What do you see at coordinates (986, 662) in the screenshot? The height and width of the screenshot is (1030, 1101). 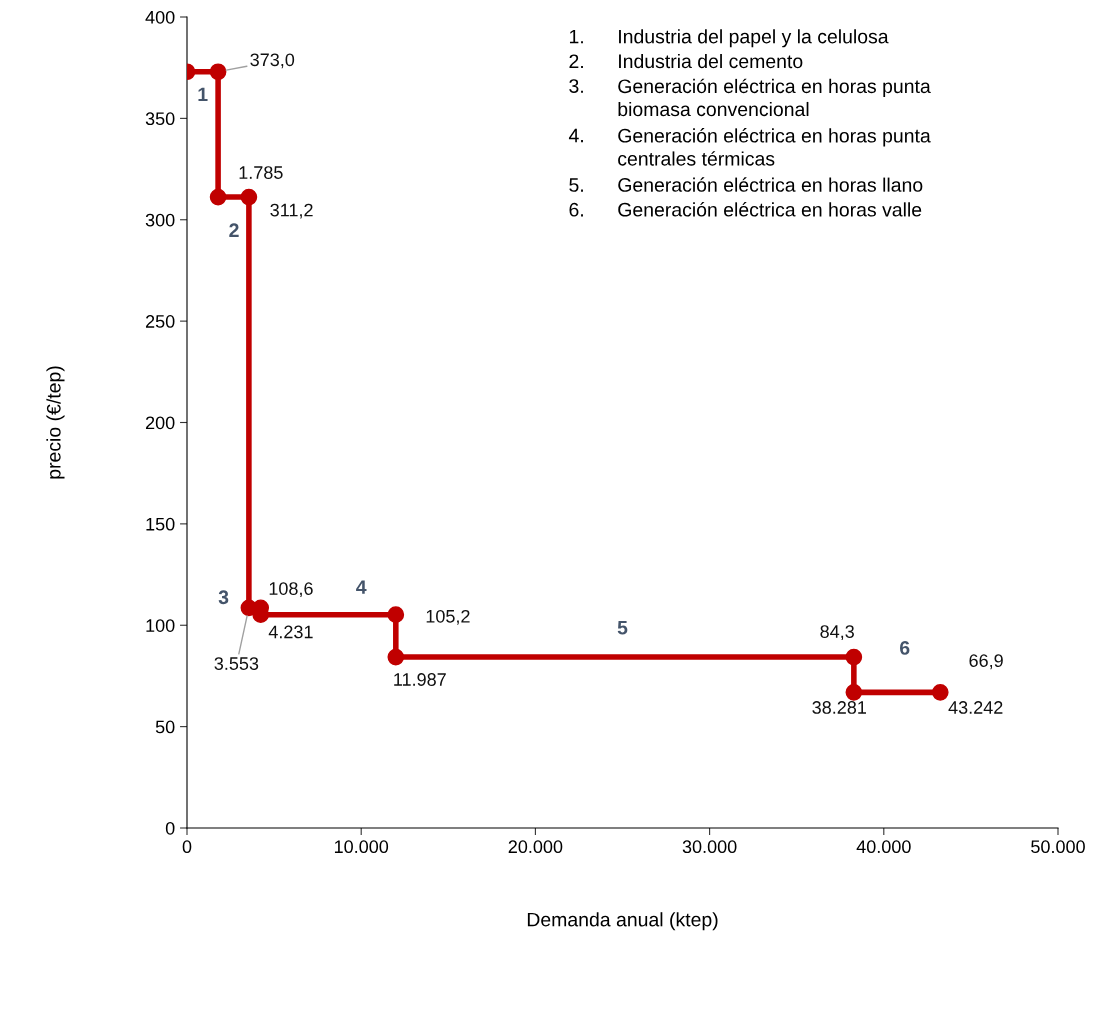 I see `annotation: 66,9` at bounding box center [986, 662].